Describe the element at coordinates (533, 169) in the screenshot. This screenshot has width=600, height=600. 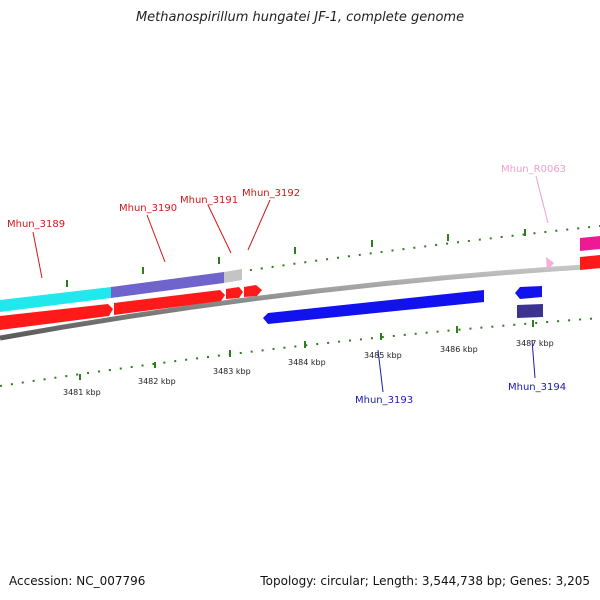
I see `gene-label-mhun-r0063: Mhun_R0063` at that location.